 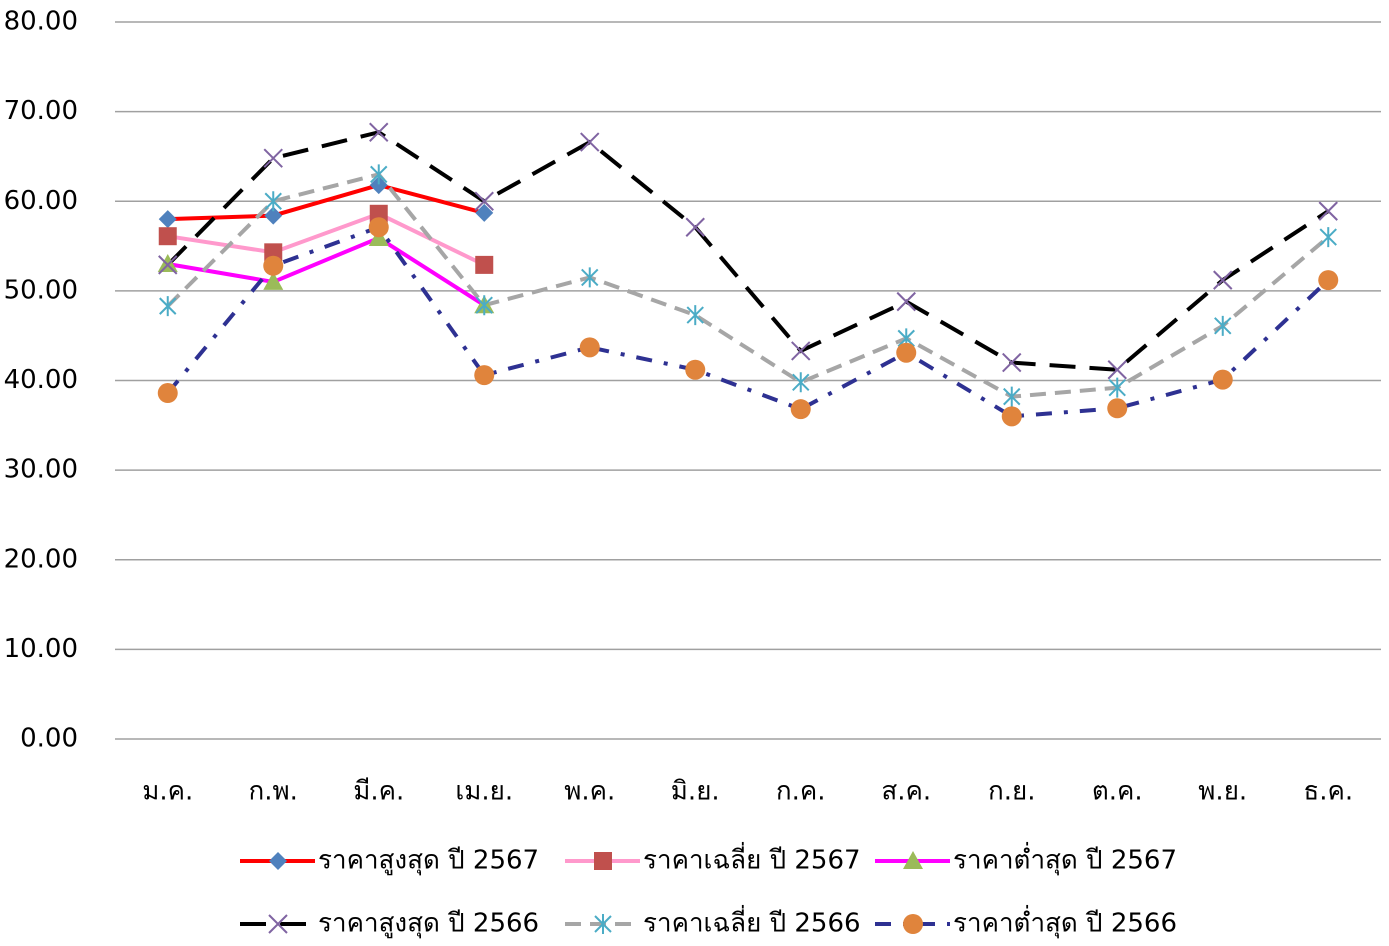 What do you see at coordinates (41, 380) in the screenshot?
I see `y-tick-label: 40.00` at bounding box center [41, 380].